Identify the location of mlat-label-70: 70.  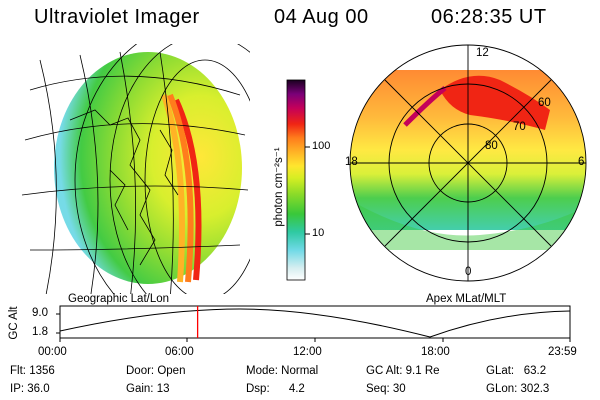
(519, 127).